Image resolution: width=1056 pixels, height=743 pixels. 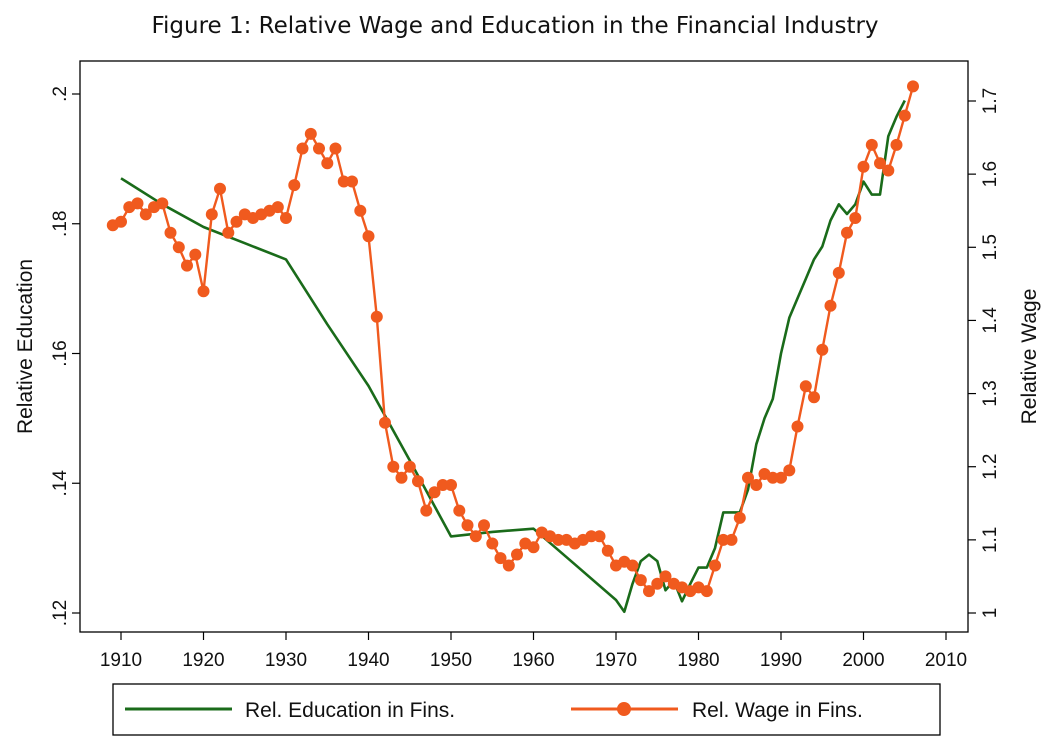 I want to click on y-left-tick-label: .16, so click(x=60, y=353).